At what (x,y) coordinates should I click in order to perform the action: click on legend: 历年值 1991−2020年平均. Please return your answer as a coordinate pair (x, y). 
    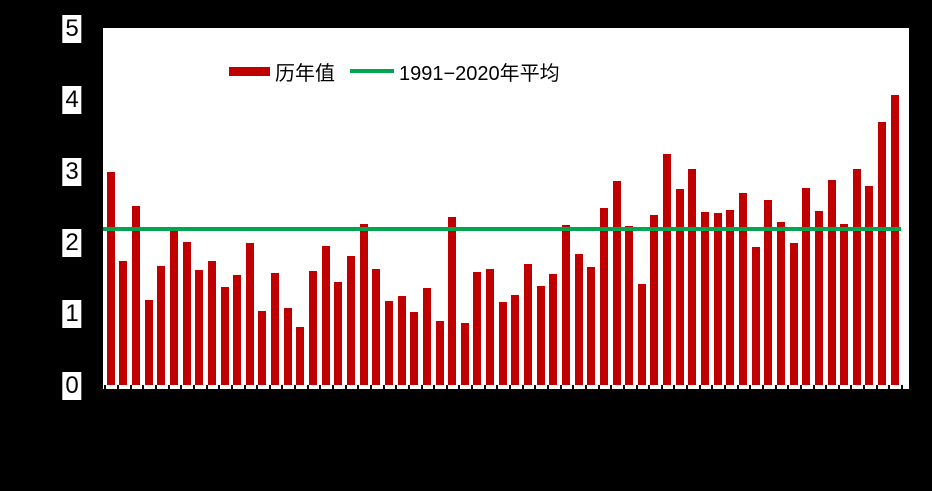
    Looking at the image, I should click on (394, 71).